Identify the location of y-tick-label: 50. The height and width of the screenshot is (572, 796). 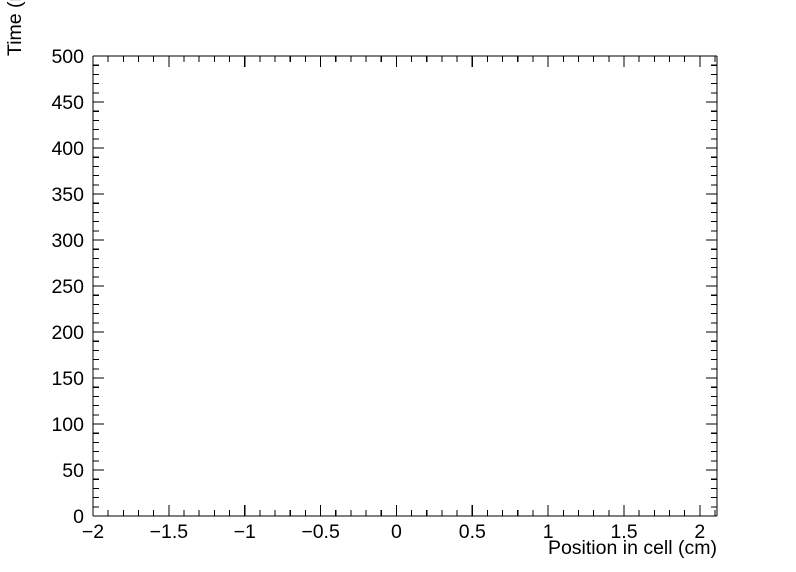
(73, 471).